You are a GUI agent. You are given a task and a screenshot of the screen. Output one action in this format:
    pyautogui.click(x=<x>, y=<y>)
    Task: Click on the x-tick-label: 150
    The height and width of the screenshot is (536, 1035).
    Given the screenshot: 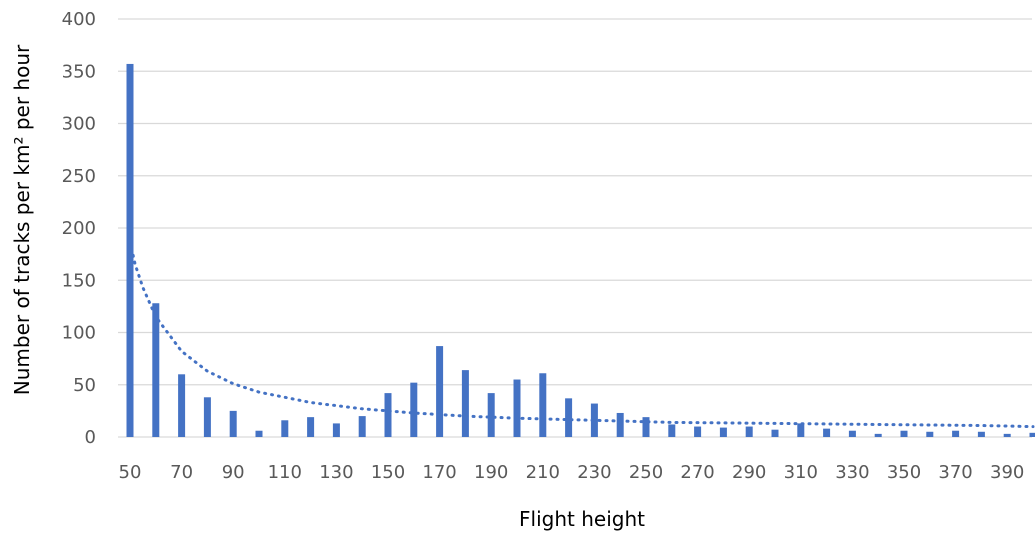 What is the action you would take?
    pyautogui.click(x=388, y=472)
    